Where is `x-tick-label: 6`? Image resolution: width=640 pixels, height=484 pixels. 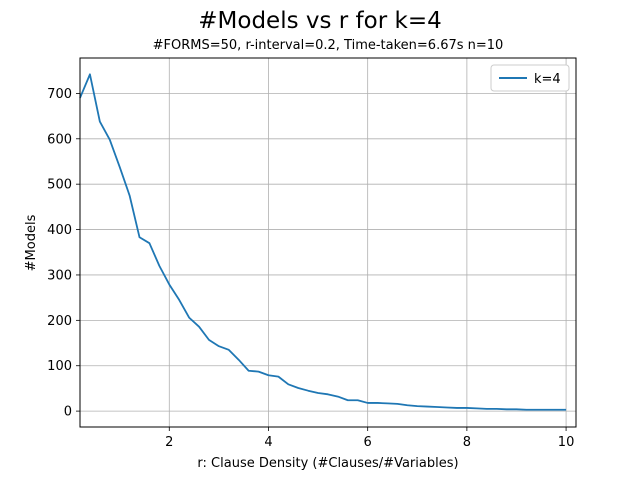
x-tick-label: 6 is located at coordinates (368, 442).